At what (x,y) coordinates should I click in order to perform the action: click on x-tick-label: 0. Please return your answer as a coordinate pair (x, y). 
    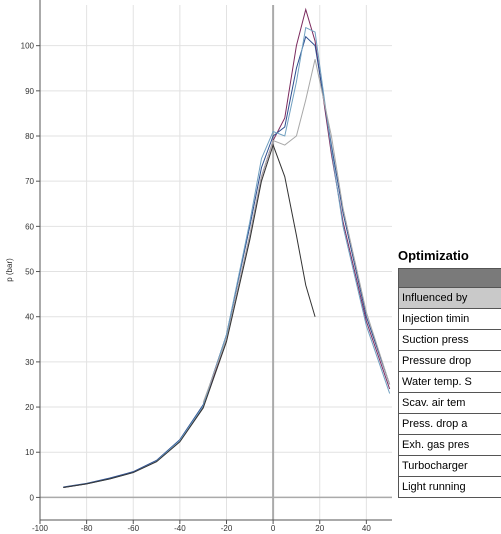
    Looking at the image, I should click on (273, 528).